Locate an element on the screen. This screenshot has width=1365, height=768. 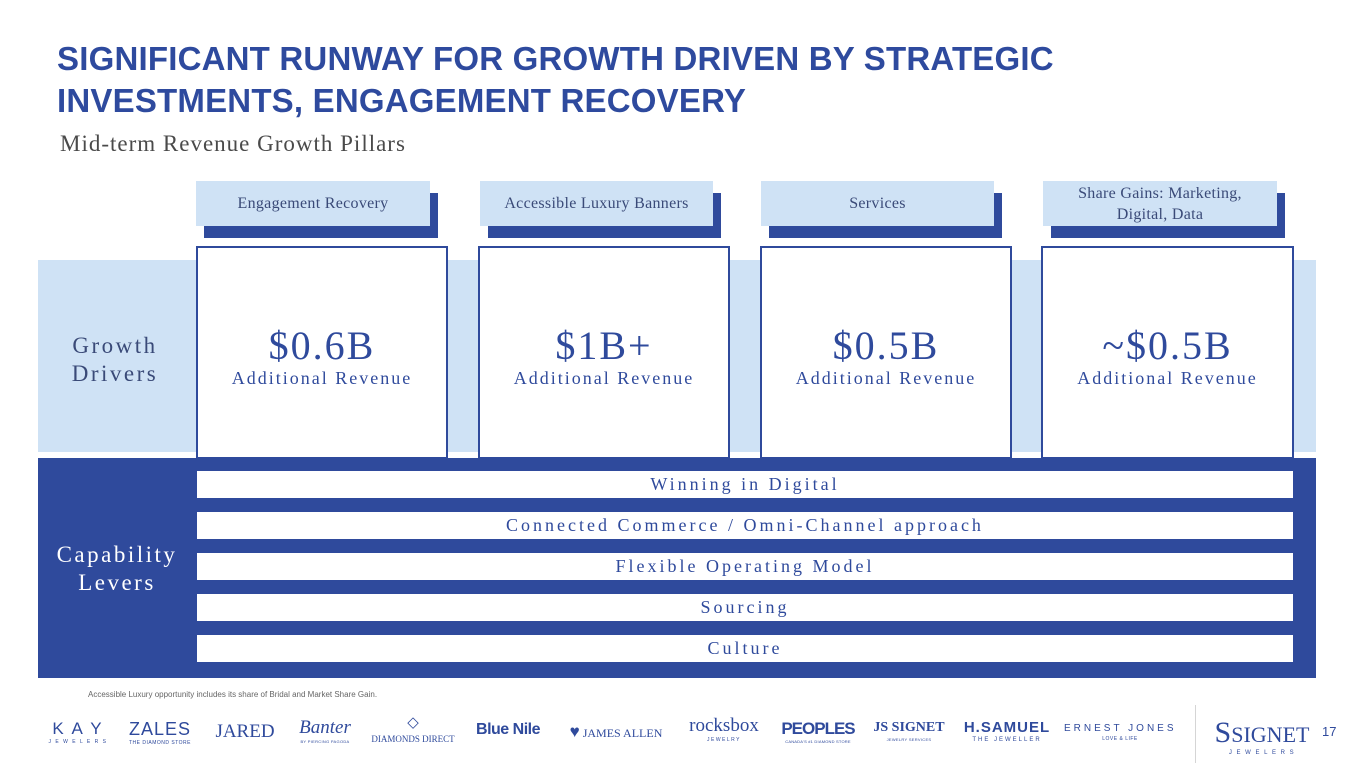
revenue-amount: ~$0.5B is located at coordinates (1167, 345).